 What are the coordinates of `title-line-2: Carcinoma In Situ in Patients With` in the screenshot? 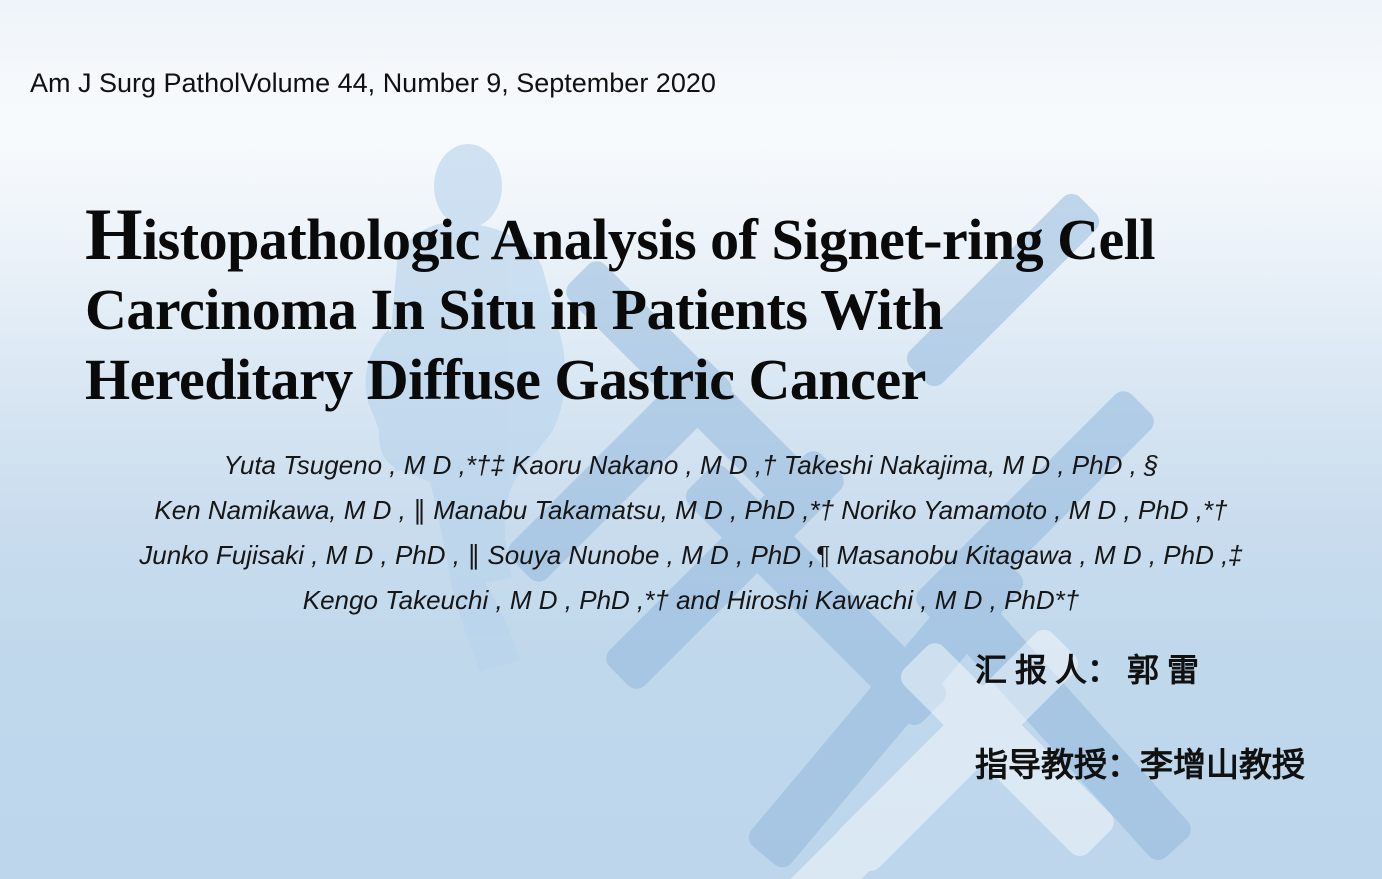 It's located at (514, 309).